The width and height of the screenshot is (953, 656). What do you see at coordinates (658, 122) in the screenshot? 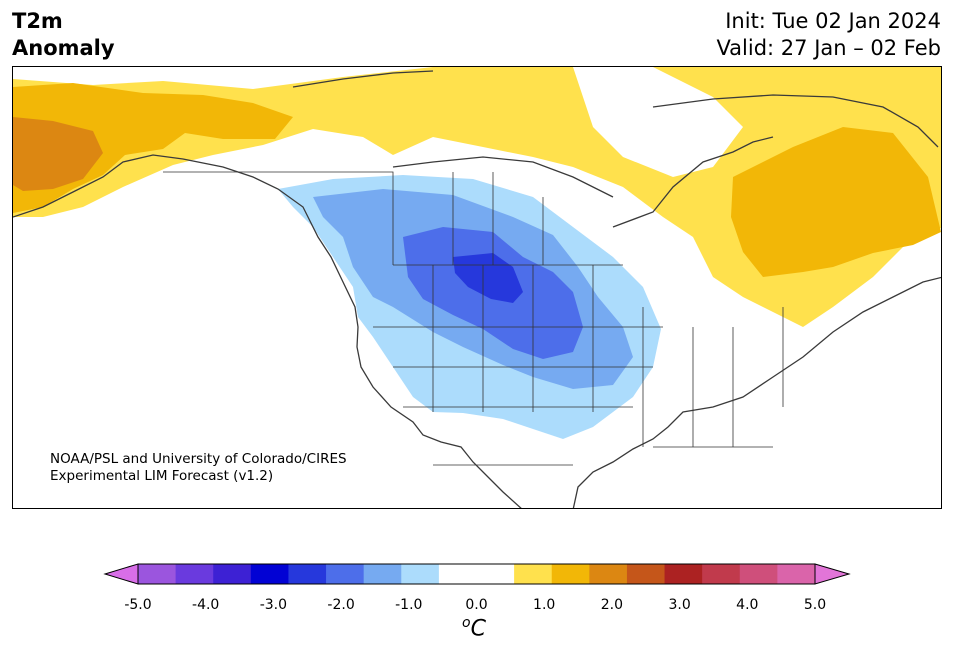
I see `neutral-arctic-patch` at bounding box center [658, 122].